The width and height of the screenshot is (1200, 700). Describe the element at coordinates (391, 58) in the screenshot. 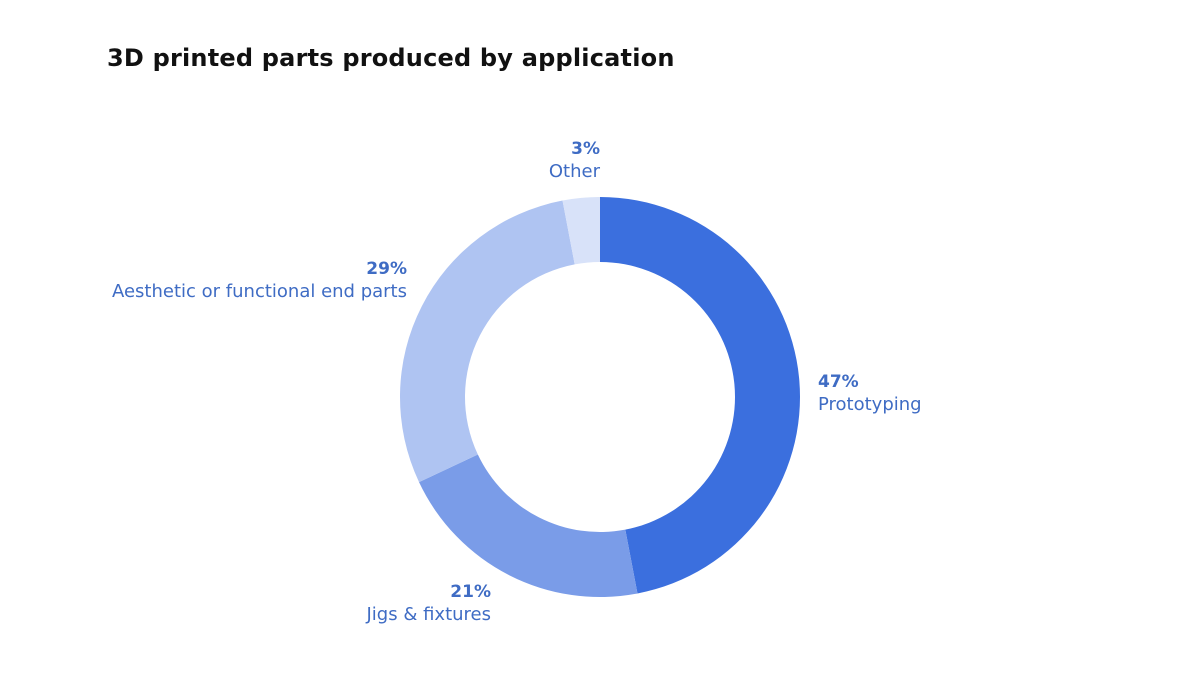

I see `chart-title: 3D printed parts produced by application` at that location.